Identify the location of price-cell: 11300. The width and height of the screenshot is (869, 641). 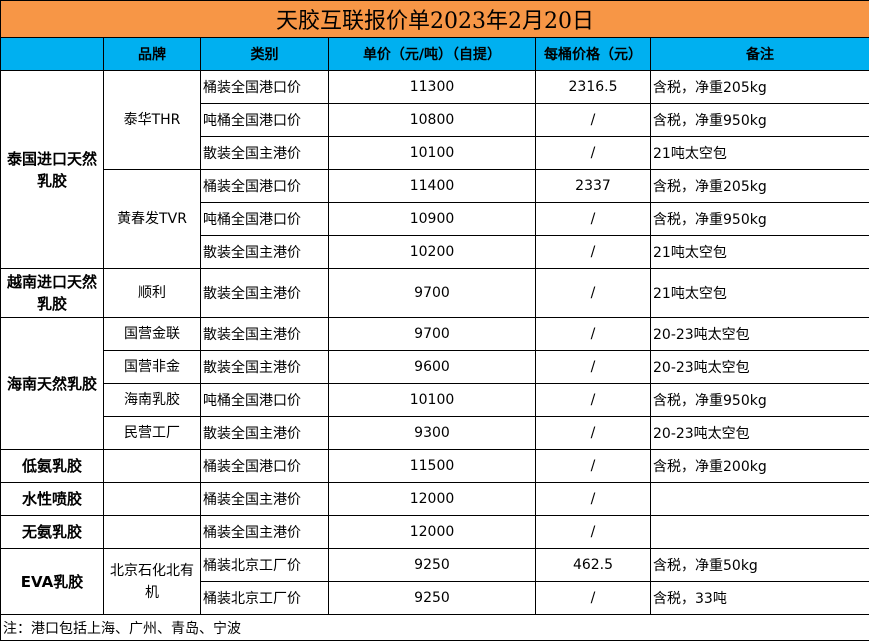
(432, 87).